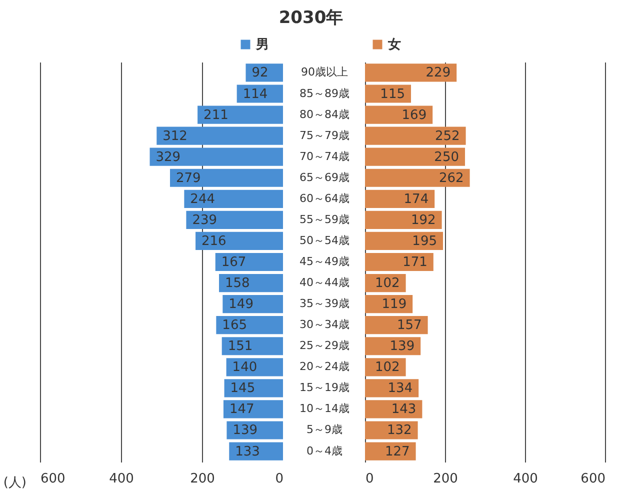 This screenshot has width=622, height=500. Describe the element at coordinates (414, 115) in the screenshot. I see `data-label: 169` at that location.